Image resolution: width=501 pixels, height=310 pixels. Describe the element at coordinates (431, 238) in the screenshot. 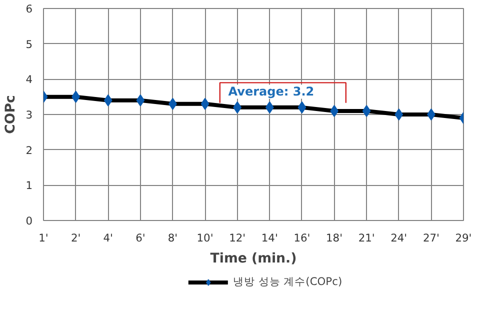

I see `x-tick-label: 27'` at that location.